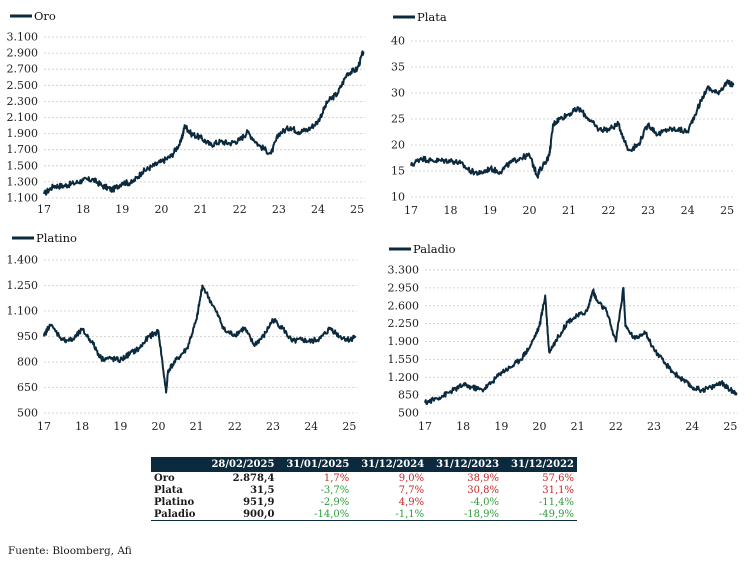  Describe the element at coordinates (23, 53) in the screenshot. I see `y-tick-label: 2.900` at that location.